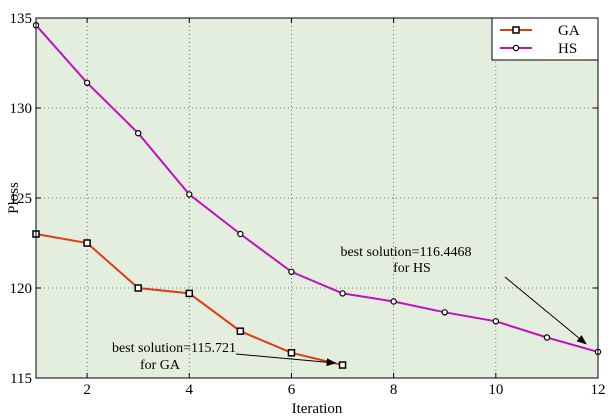 This screenshot has width=615, height=418. I want to click on legend-label-hs: HS, so click(567, 49).